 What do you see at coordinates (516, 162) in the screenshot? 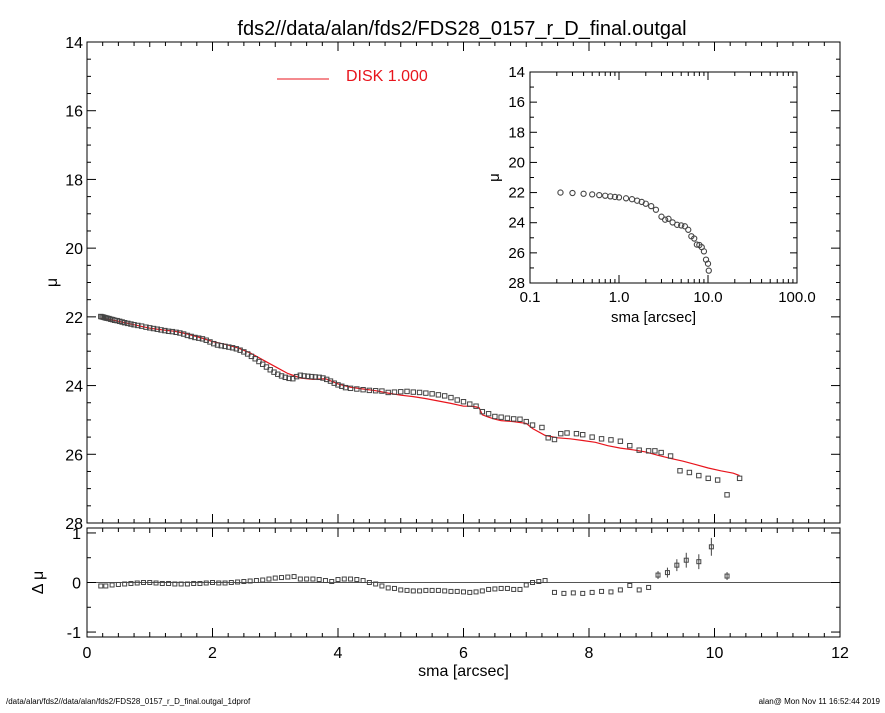
I see `inset-y-tick-label: 20` at bounding box center [516, 162].